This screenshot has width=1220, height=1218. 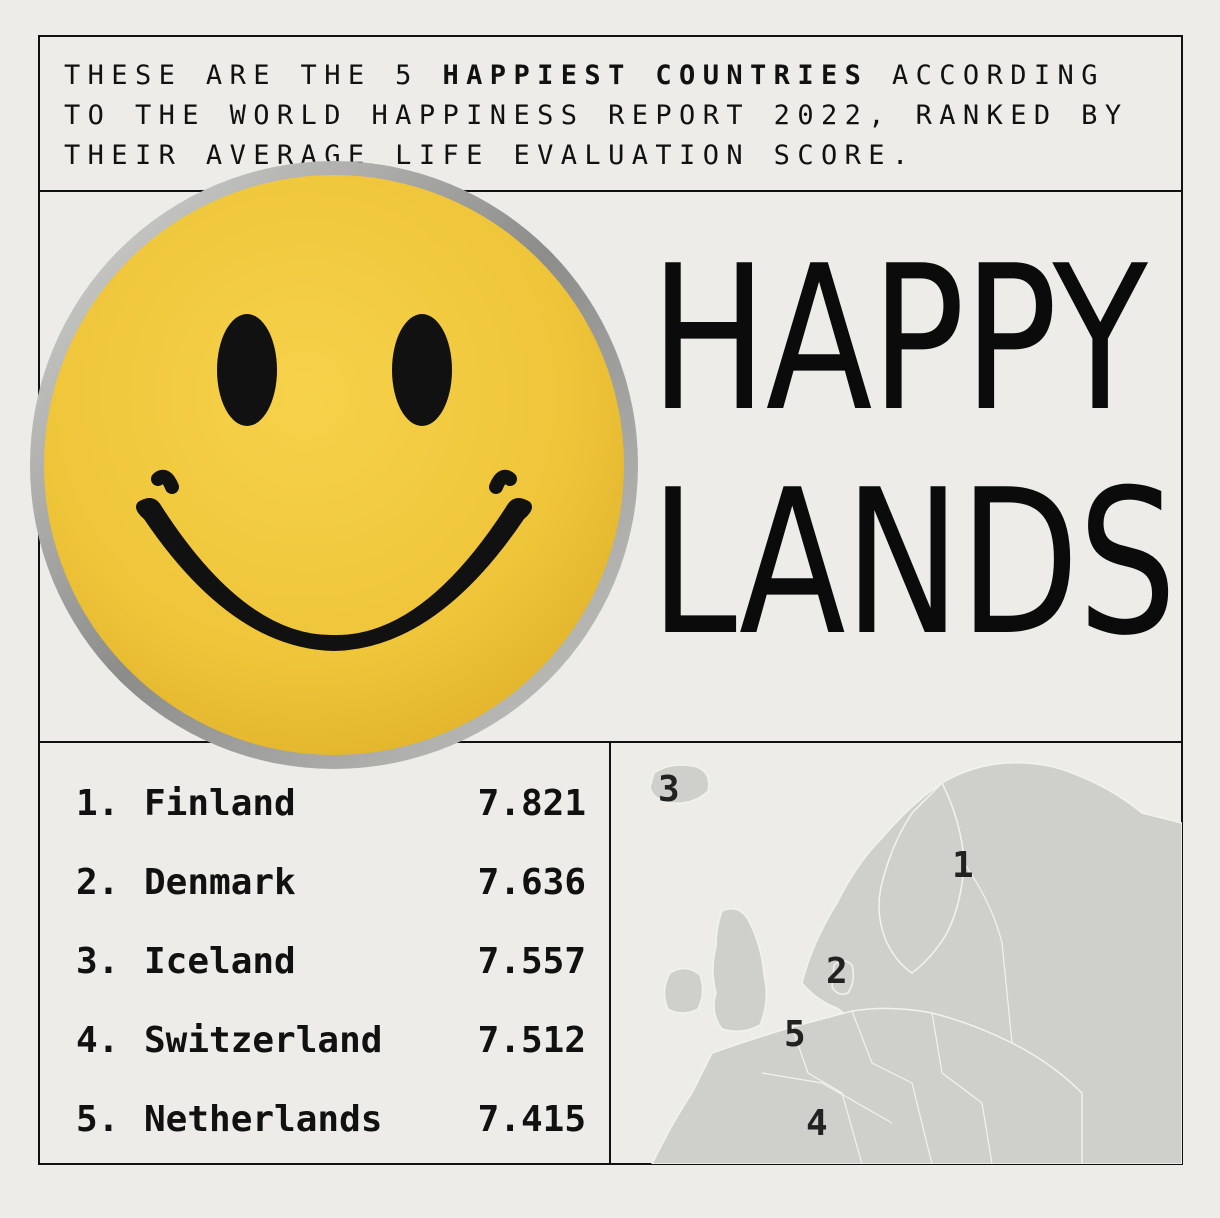 I want to click on map-label-netherlands: 5, so click(x=795, y=1034).